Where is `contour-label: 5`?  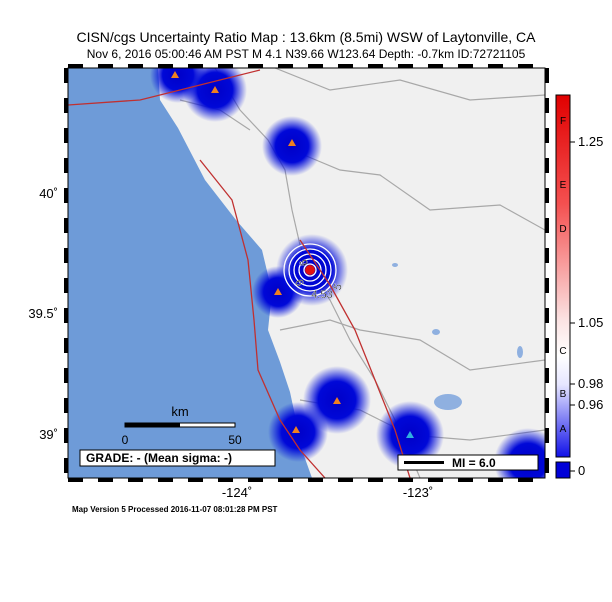 contour-label: 5 is located at coordinates (337, 287).